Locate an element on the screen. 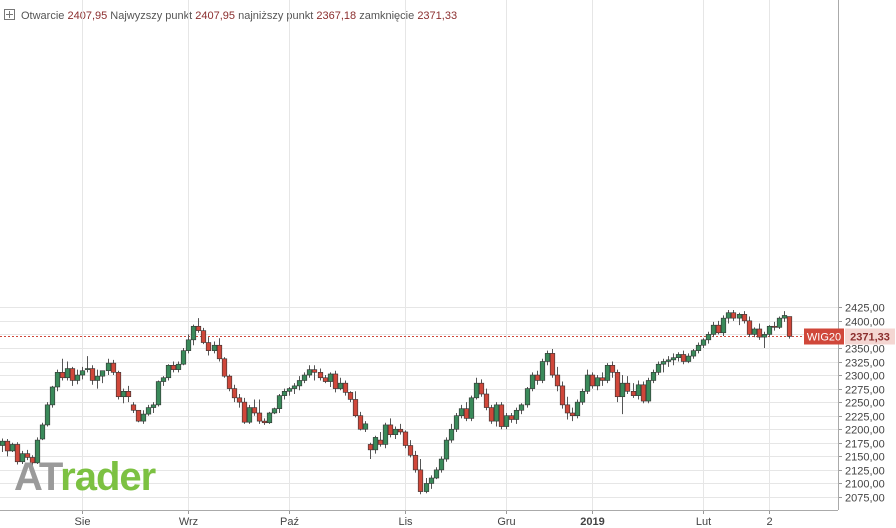  x-tick-label: 2019 is located at coordinates (592, 522).